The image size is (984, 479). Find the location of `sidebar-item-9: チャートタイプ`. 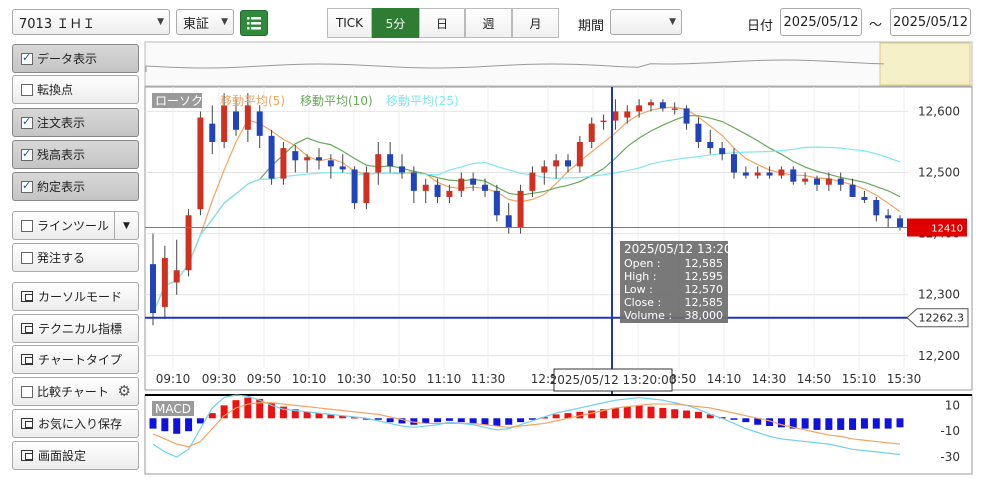

sidebar-item-9: チャートタイプ is located at coordinates (75, 359).